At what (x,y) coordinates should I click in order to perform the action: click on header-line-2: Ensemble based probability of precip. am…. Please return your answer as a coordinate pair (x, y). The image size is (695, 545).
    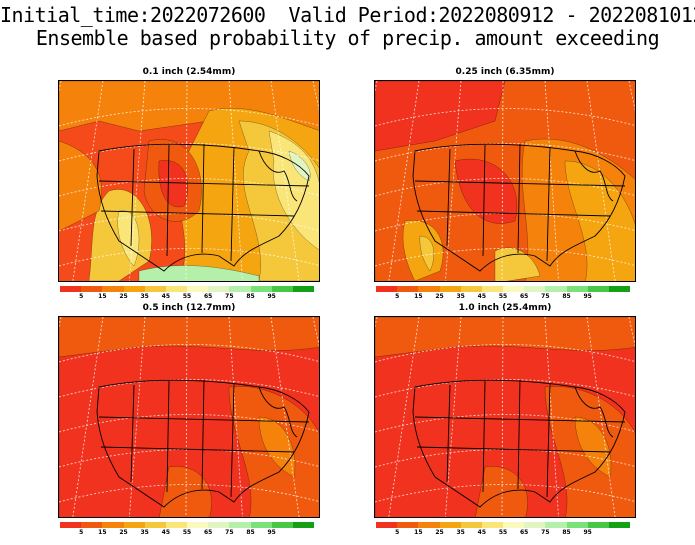
    Looking at the image, I should click on (347, 38).